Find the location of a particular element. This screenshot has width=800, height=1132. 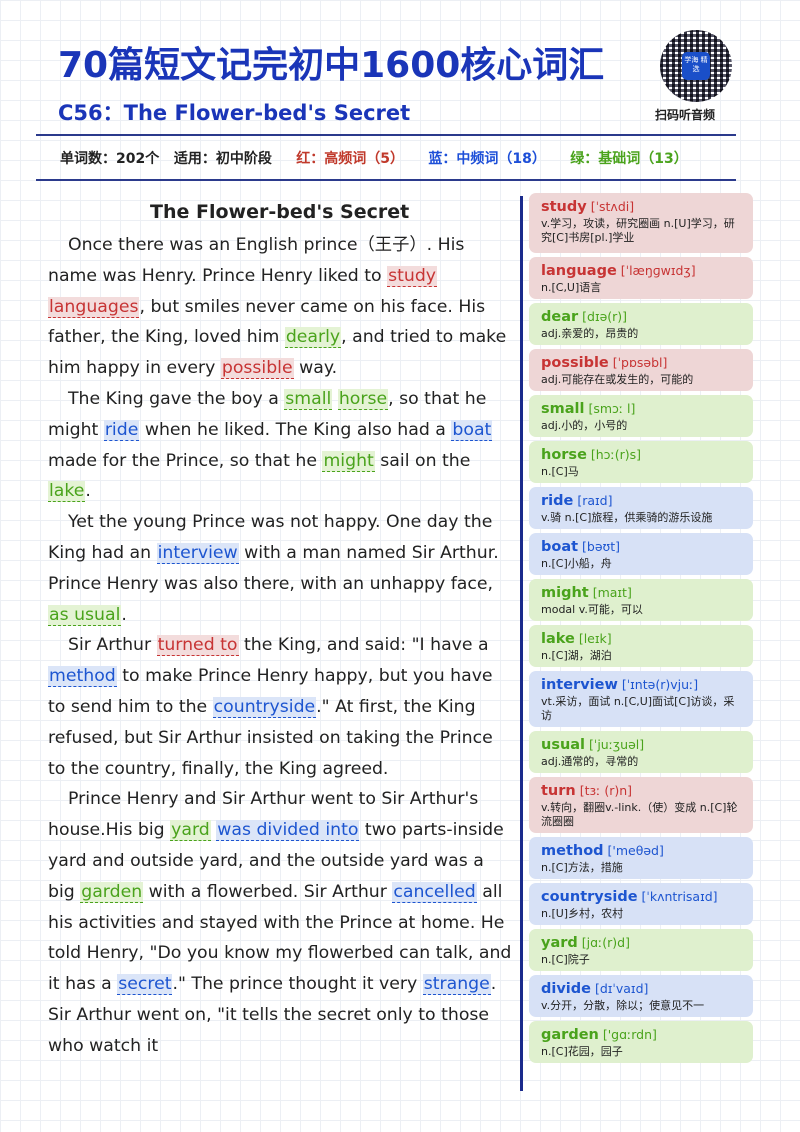

story-text: when he liked. The King also had a is located at coordinates (295, 429).